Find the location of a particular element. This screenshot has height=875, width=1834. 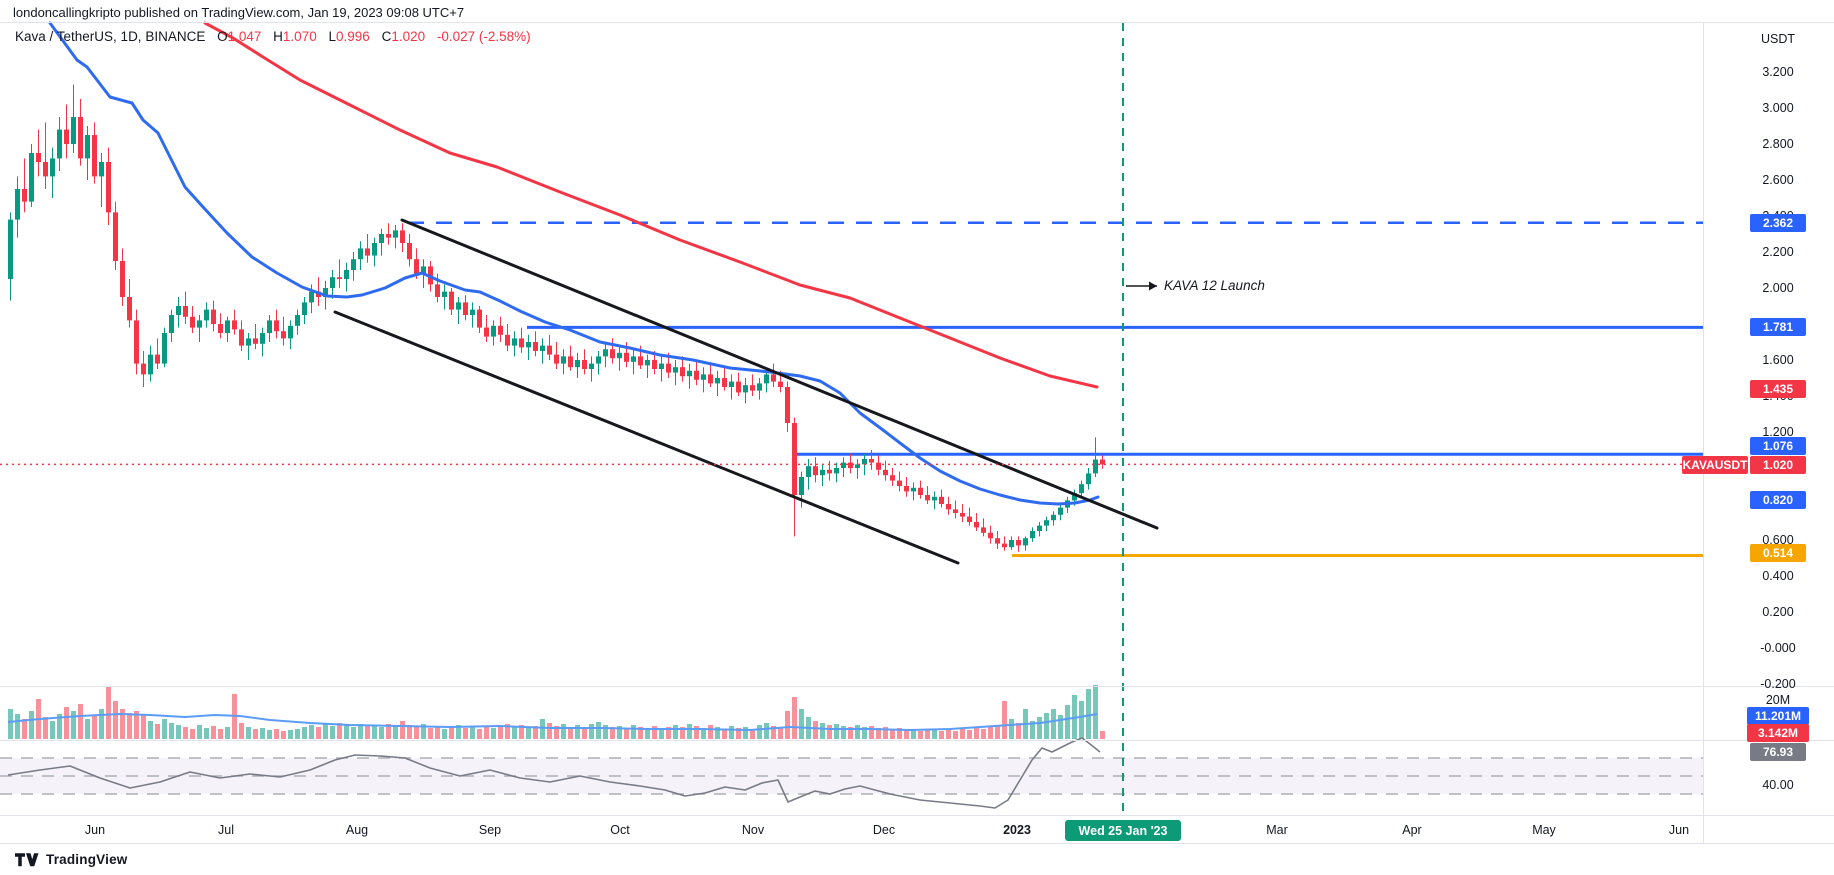

price-tick-0.600: 0.600 is located at coordinates (1778, 540).